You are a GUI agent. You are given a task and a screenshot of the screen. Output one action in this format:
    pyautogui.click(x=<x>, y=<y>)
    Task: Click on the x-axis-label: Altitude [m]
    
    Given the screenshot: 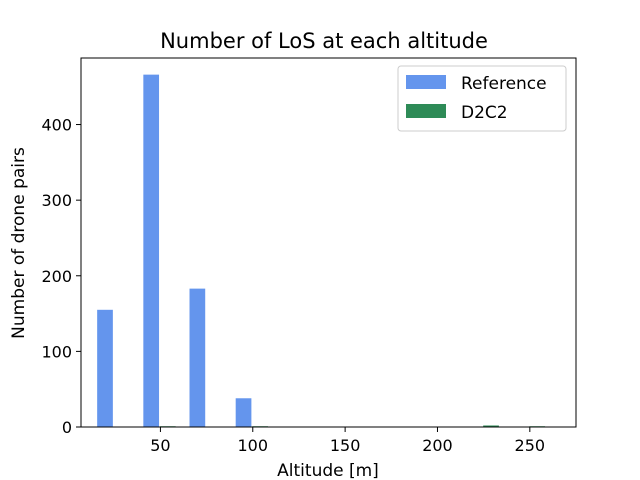 What is the action you would take?
    pyautogui.click(x=328, y=470)
    